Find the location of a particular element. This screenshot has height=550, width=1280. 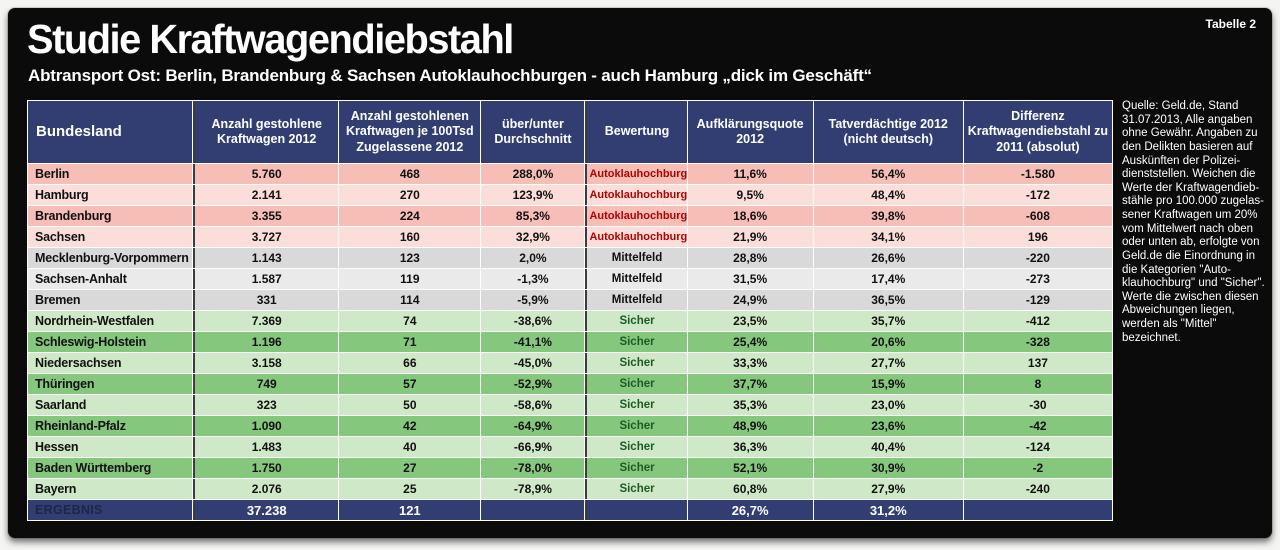

cell-differenz: -2 is located at coordinates (1037, 468).